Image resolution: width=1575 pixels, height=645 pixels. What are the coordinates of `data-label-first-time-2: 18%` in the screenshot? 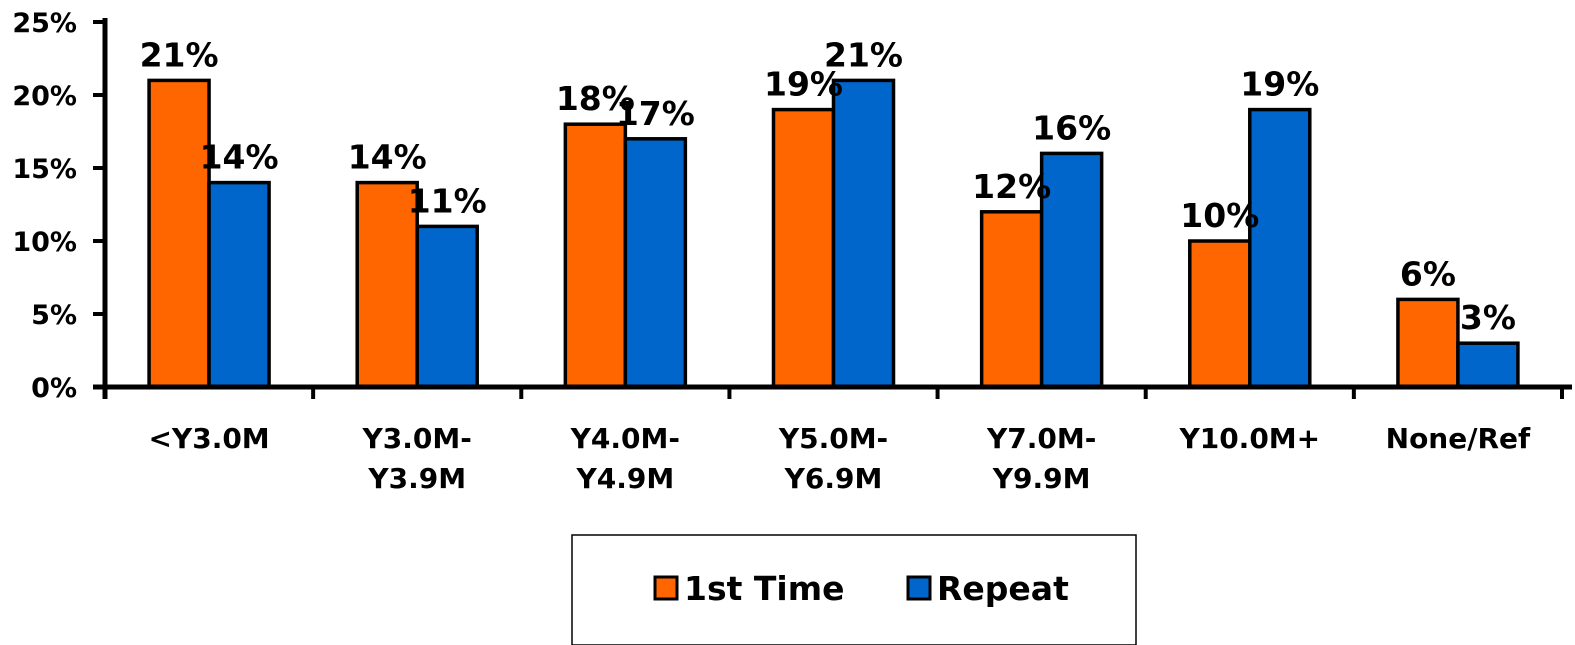 It's located at (595, 98).